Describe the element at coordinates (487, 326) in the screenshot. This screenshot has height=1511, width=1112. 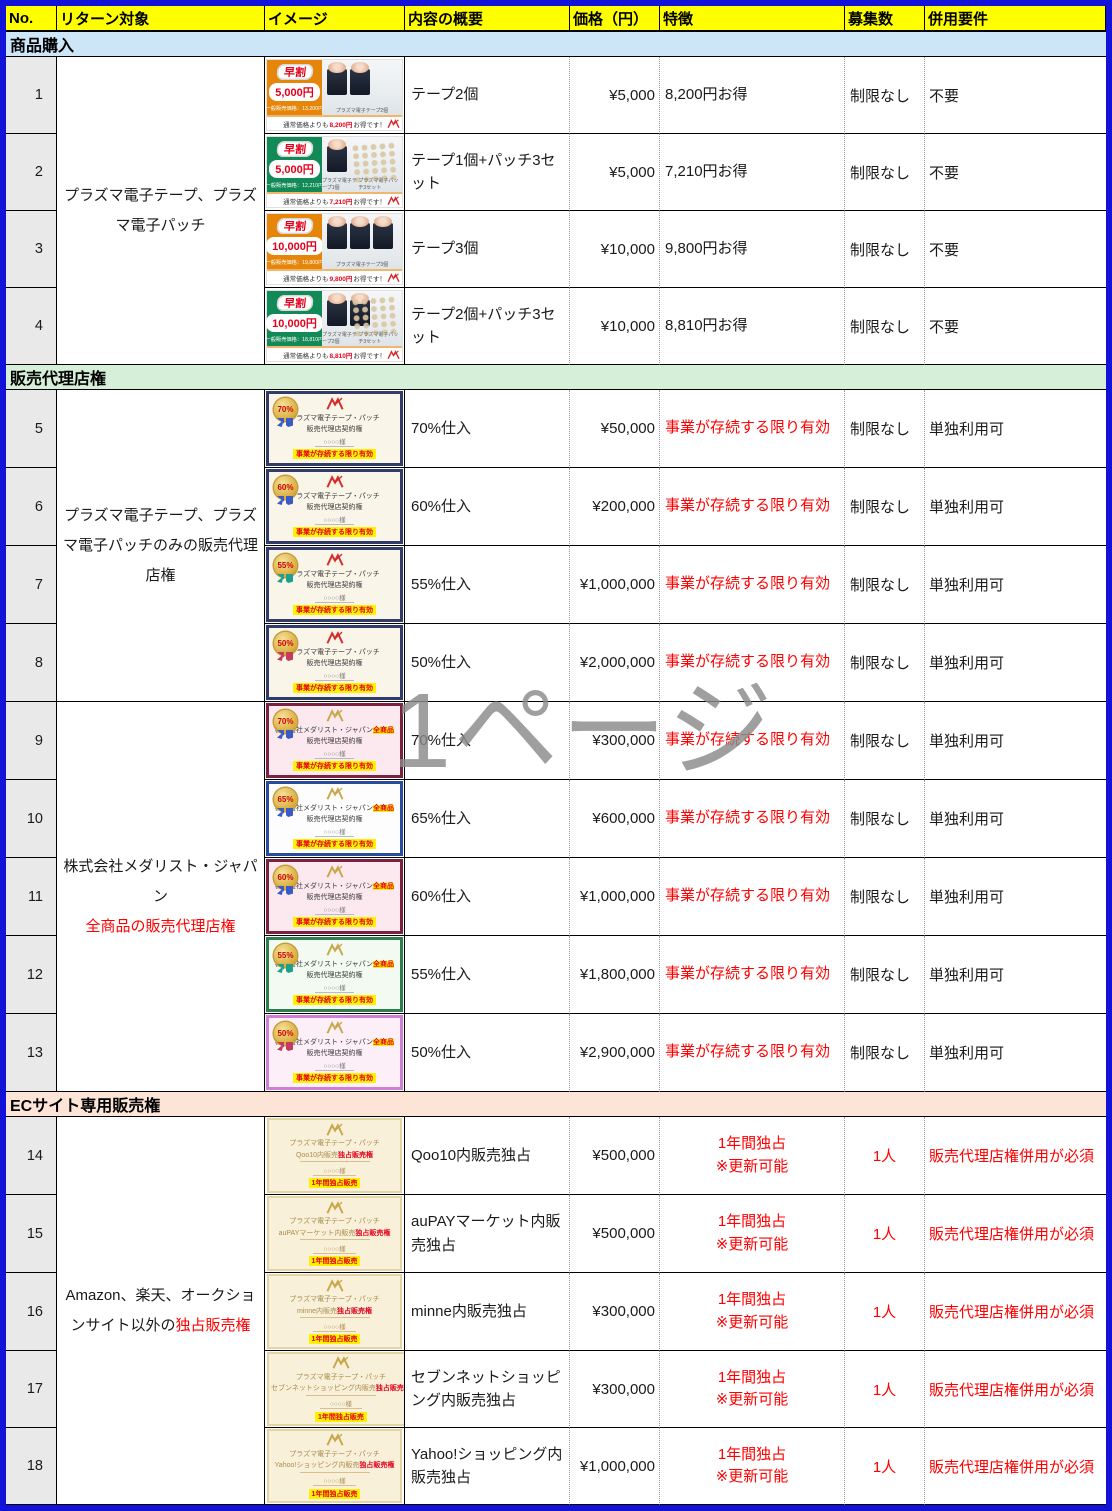
I see `summary-cell: テープ2個+パッチ3セット` at that location.